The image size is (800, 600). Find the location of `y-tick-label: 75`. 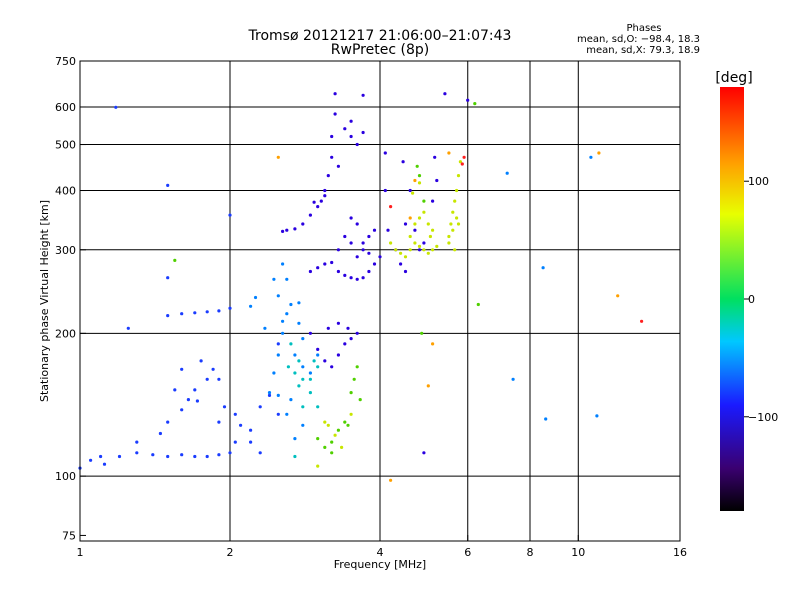

y-tick-label: 75 is located at coordinates (69, 535).